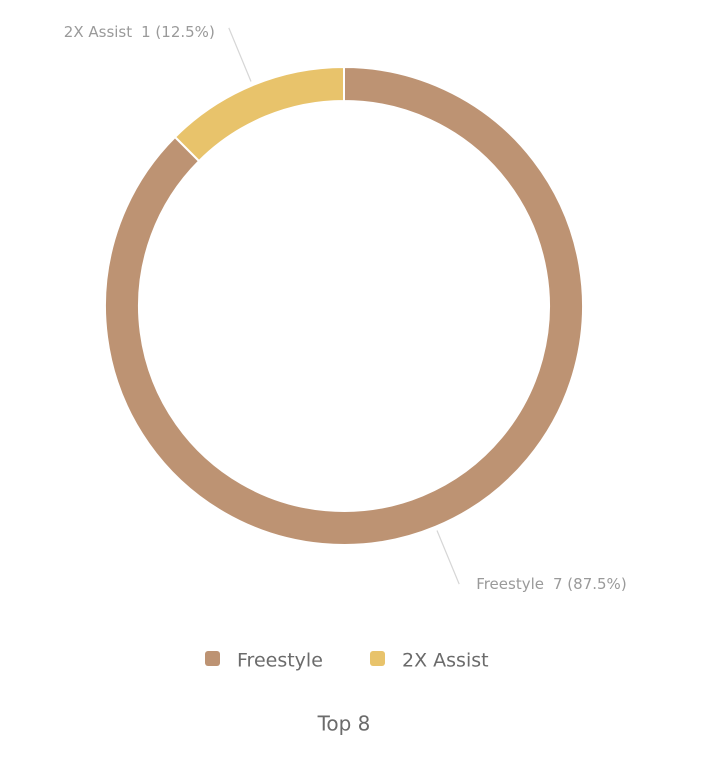 The width and height of the screenshot is (710, 762). What do you see at coordinates (139, 31) in the screenshot?
I see `data-label: 2X Assist 1 (12.5%)` at bounding box center [139, 31].